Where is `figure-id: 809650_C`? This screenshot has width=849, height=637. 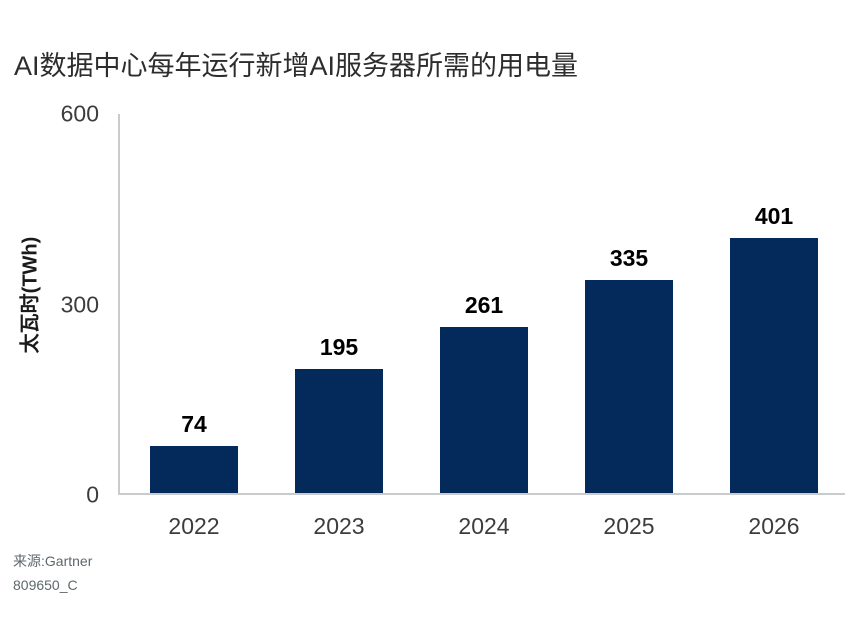
figure-id: 809650_C is located at coordinates (45, 585).